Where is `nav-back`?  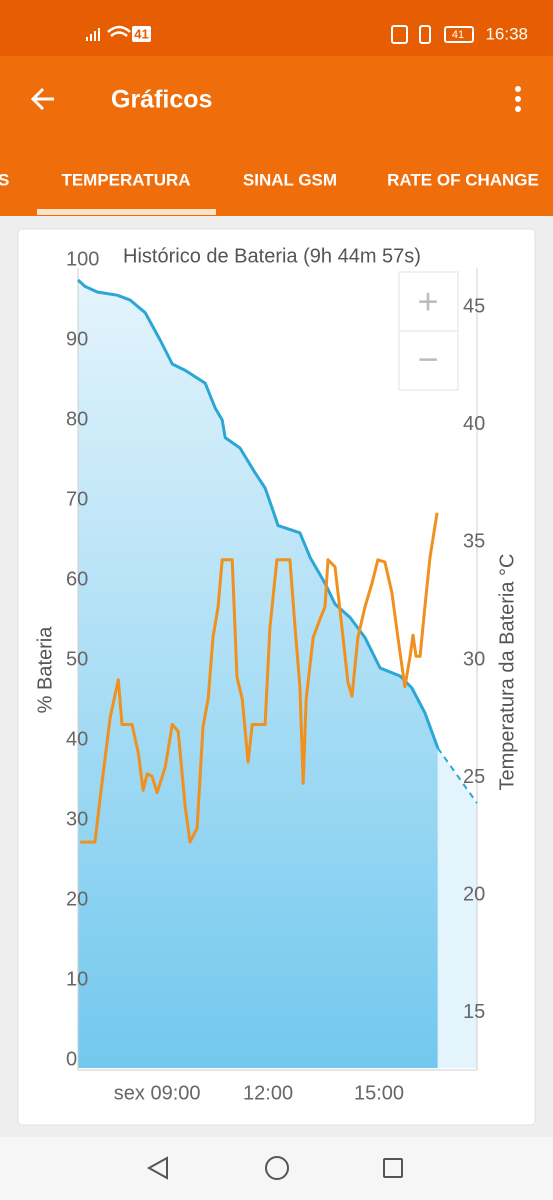
nav-back is located at coordinates (157, 1168).